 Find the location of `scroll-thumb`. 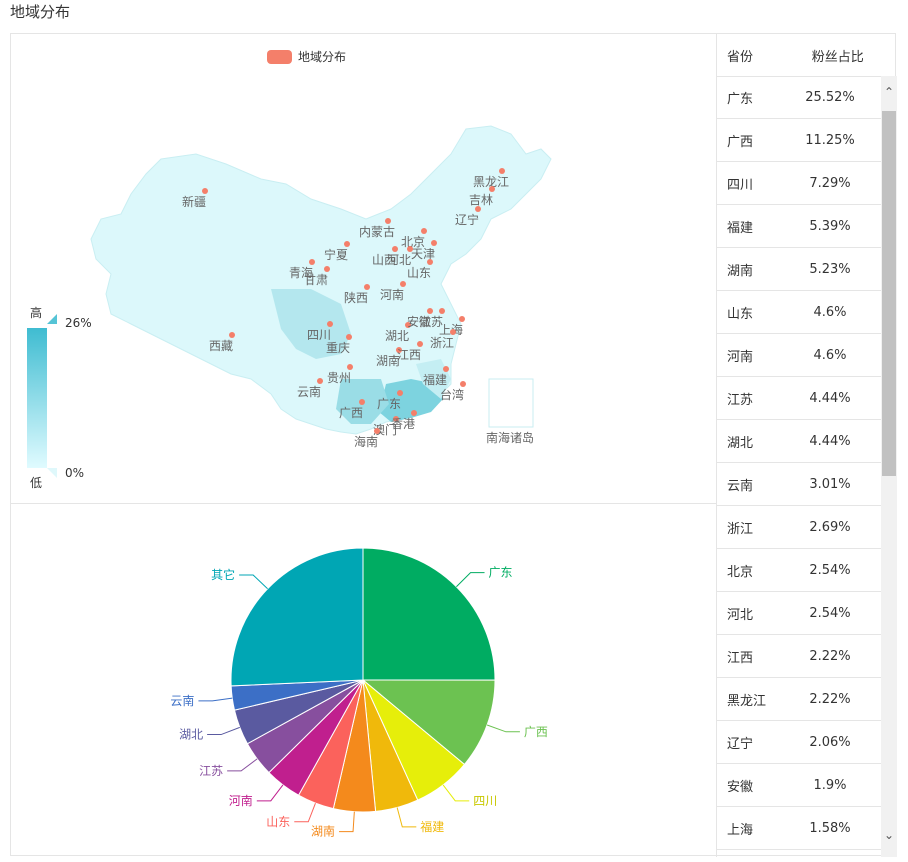

scroll-thumb is located at coordinates (889, 293).